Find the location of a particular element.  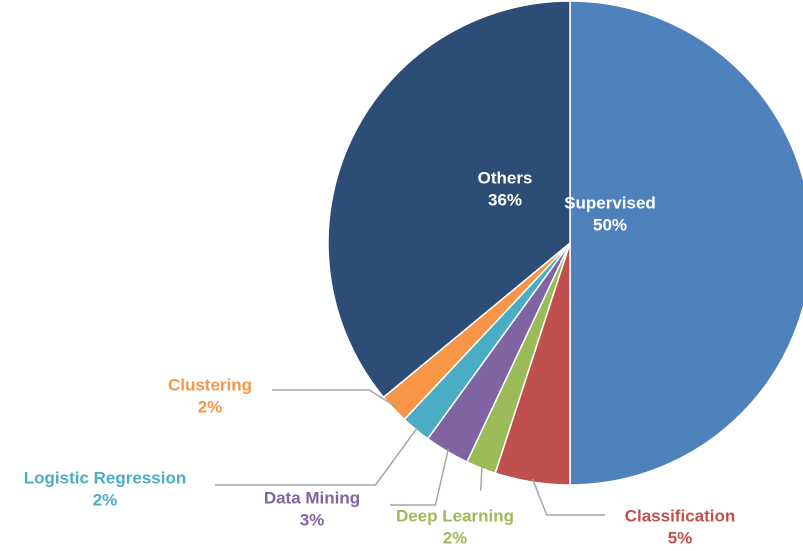

slice-label: Supervised is located at coordinates (610, 202).